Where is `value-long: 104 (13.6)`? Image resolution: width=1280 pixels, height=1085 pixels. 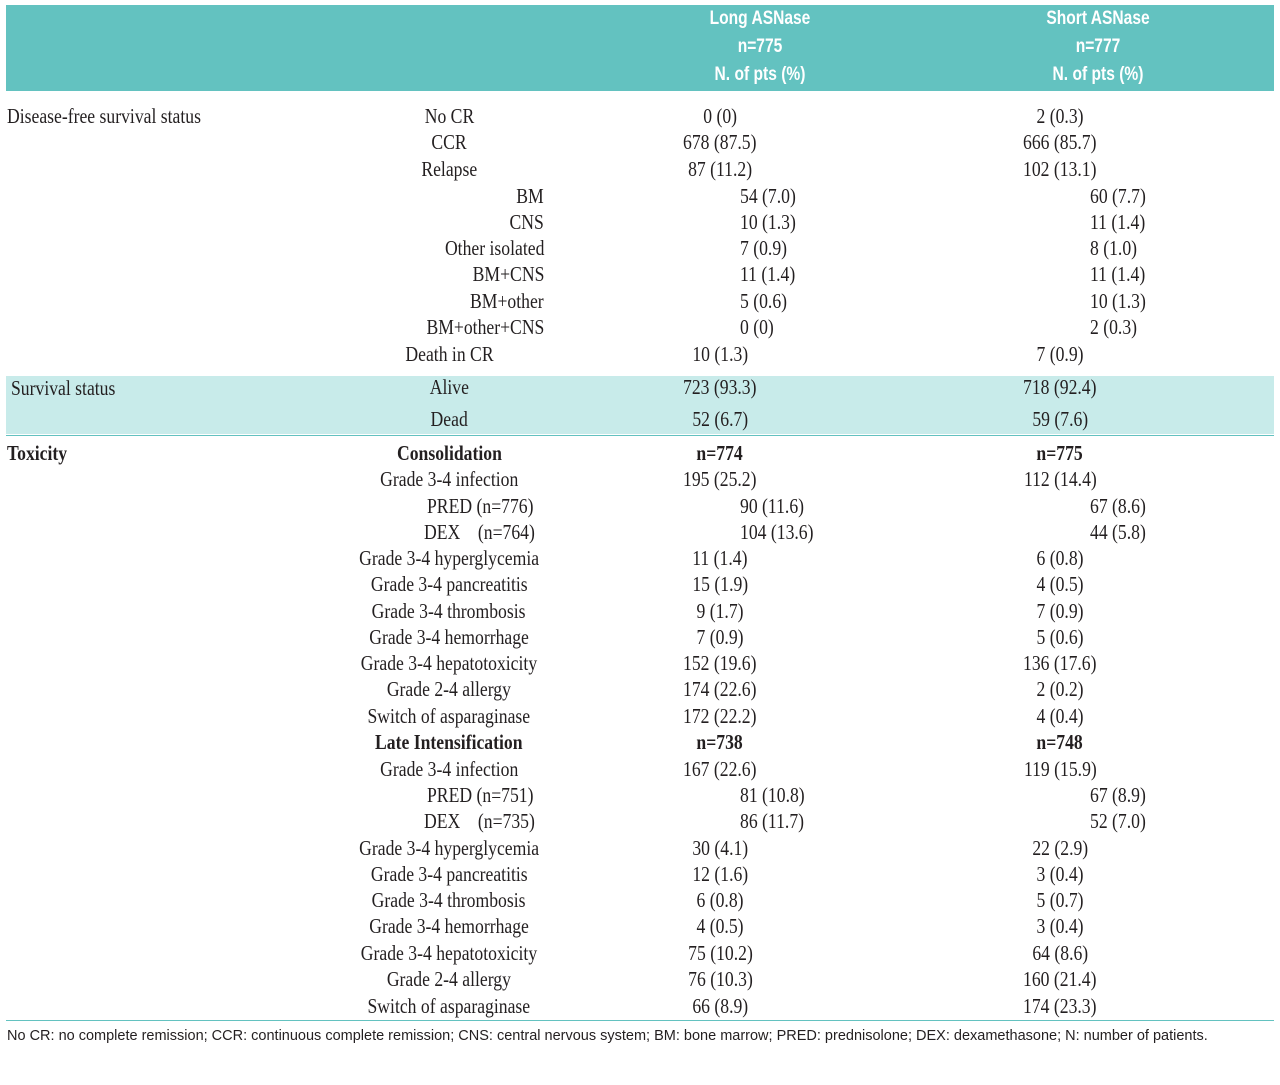 value-long: 104 (13.6) is located at coordinates (777, 532).